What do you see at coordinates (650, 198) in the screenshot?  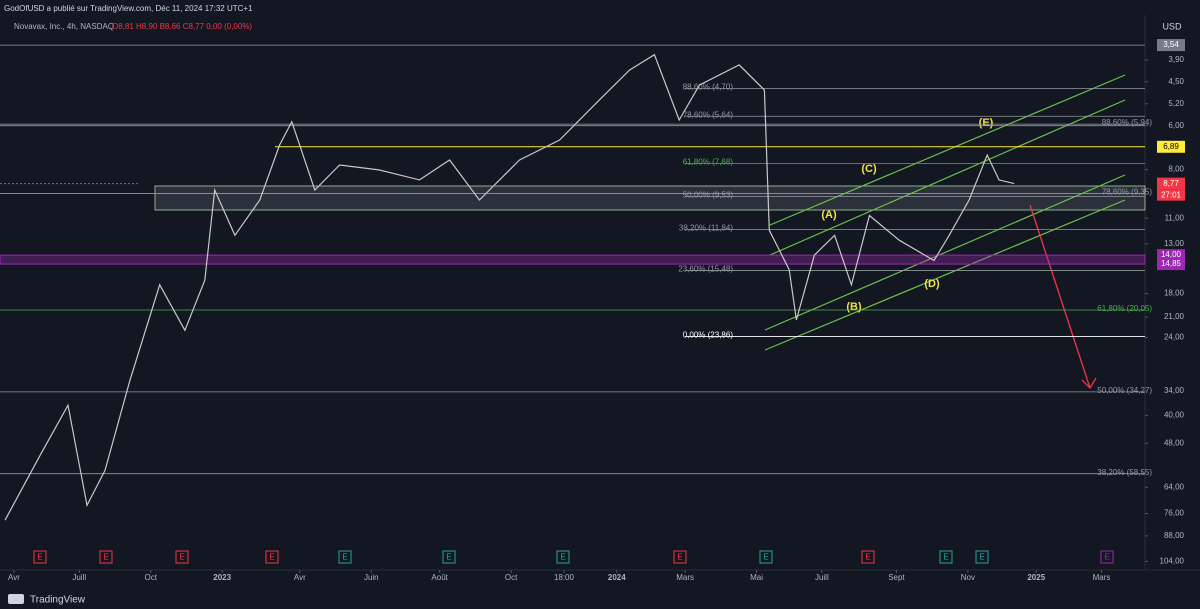 I see `zone` at bounding box center [650, 198].